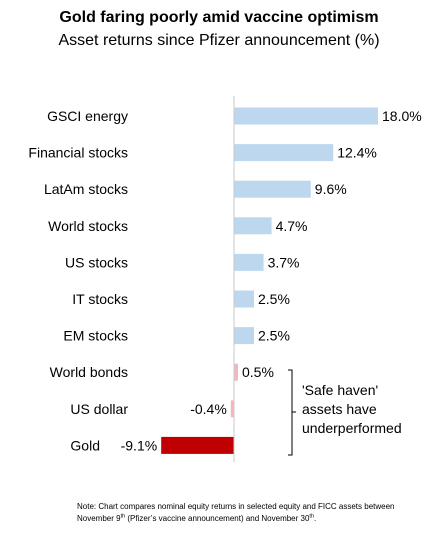 The width and height of the screenshot is (438, 538). What do you see at coordinates (78, 153) in the screenshot?
I see `category-label: Financial stocks` at bounding box center [78, 153].